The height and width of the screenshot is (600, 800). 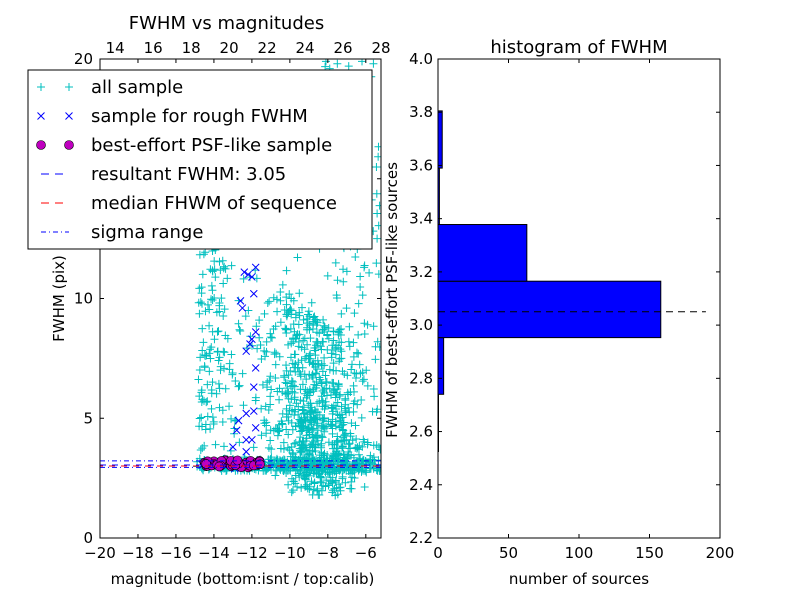 I want to click on x-tick-label: −14, so click(x=214, y=553).